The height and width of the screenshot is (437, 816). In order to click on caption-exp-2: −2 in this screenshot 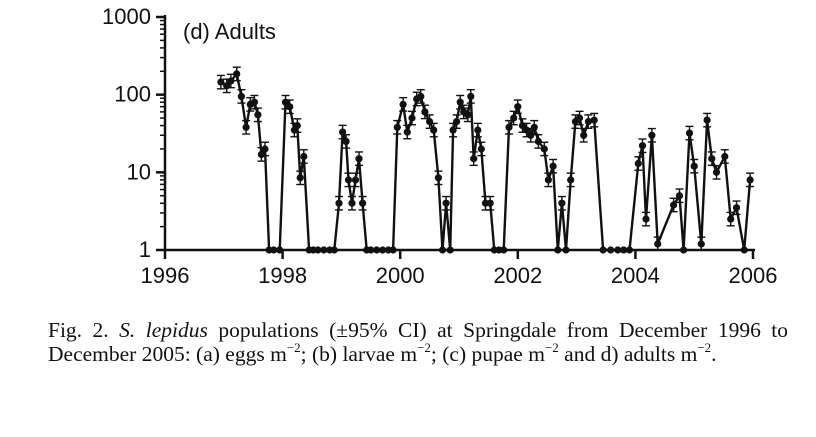, I will do `click(424, 347)`.